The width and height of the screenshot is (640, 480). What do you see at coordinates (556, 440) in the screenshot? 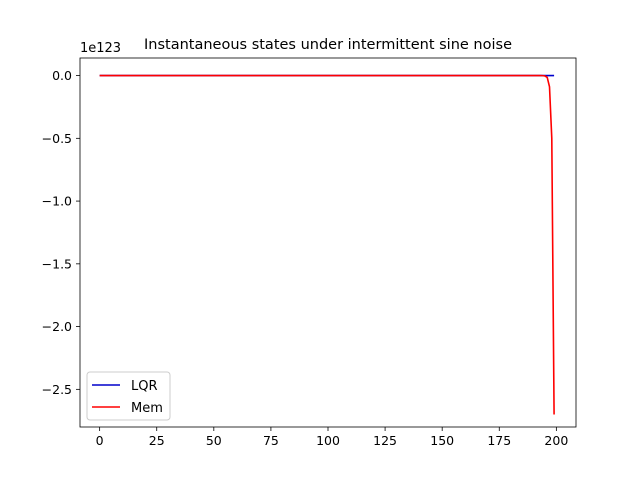
I see `x-tick-label: 200` at bounding box center [556, 440].